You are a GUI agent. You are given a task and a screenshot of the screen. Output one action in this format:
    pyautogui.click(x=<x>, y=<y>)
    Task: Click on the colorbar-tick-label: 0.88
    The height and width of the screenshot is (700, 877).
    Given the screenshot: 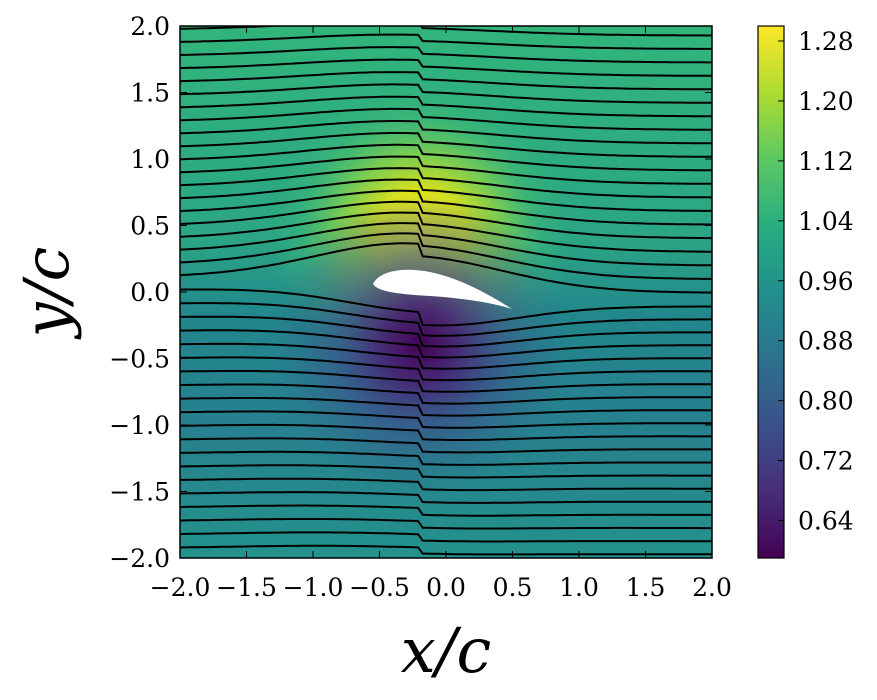 What is the action you would take?
    pyautogui.click(x=826, y=341)
    